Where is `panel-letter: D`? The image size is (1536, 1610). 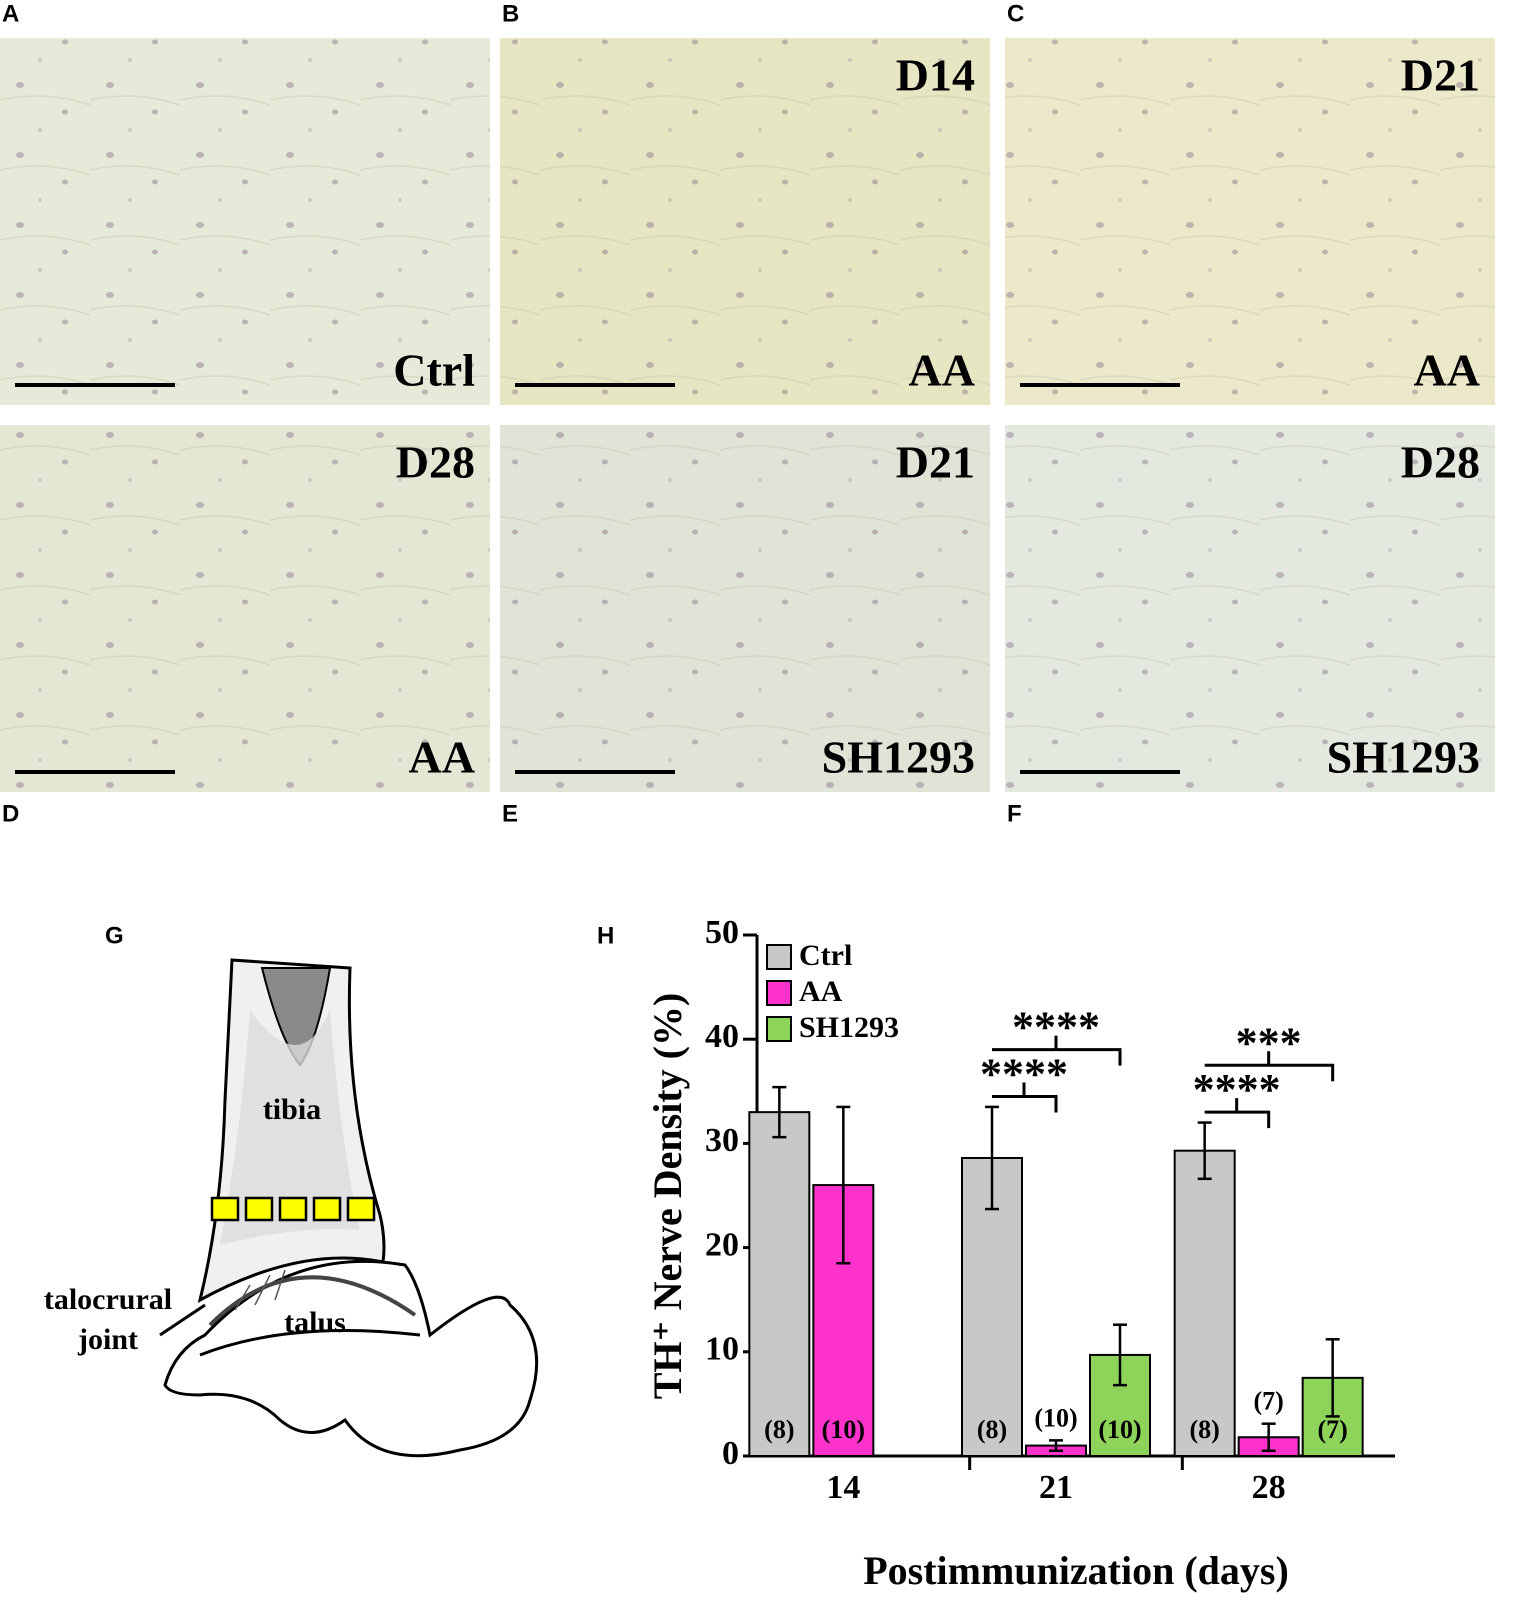
panel-letter: D is located at coordinates (10, 813).